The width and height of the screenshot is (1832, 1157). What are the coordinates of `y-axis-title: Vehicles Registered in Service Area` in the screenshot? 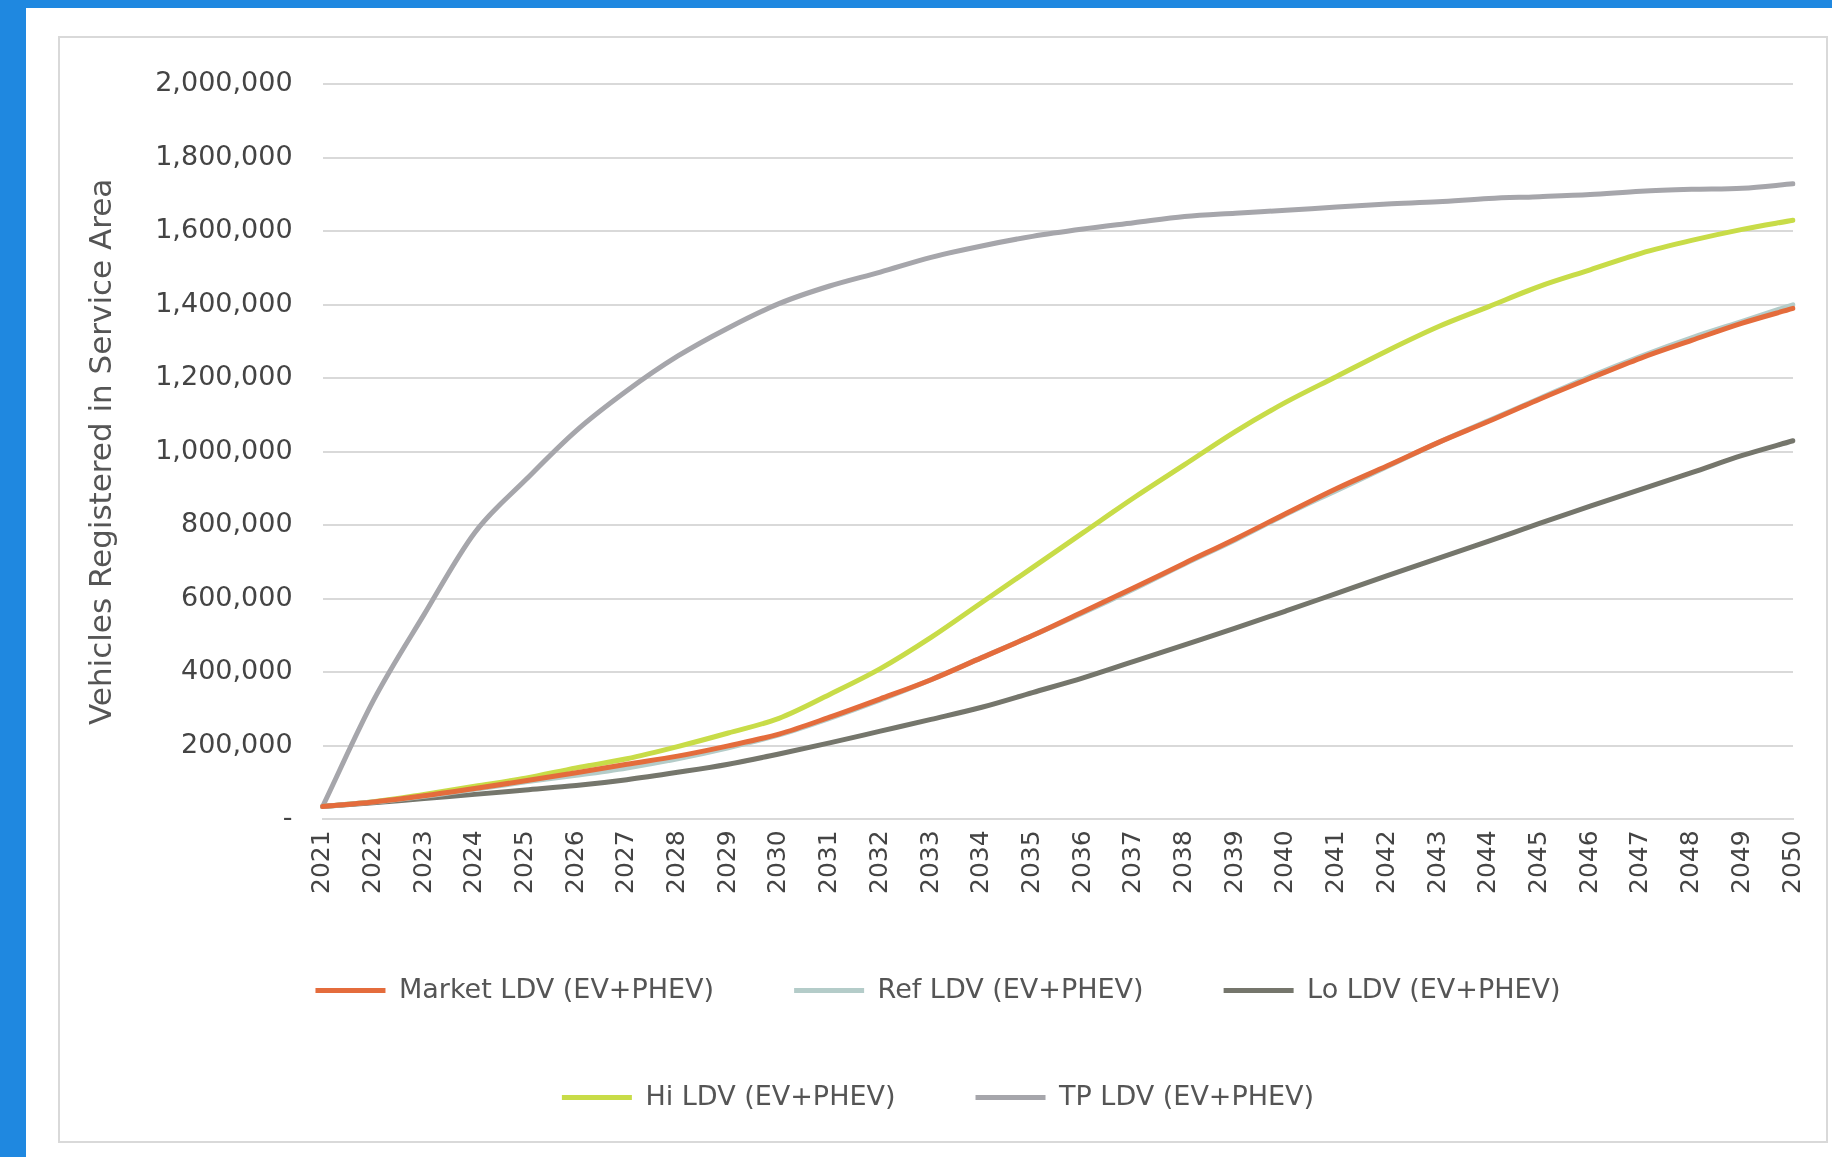 It's located at (99, 451).